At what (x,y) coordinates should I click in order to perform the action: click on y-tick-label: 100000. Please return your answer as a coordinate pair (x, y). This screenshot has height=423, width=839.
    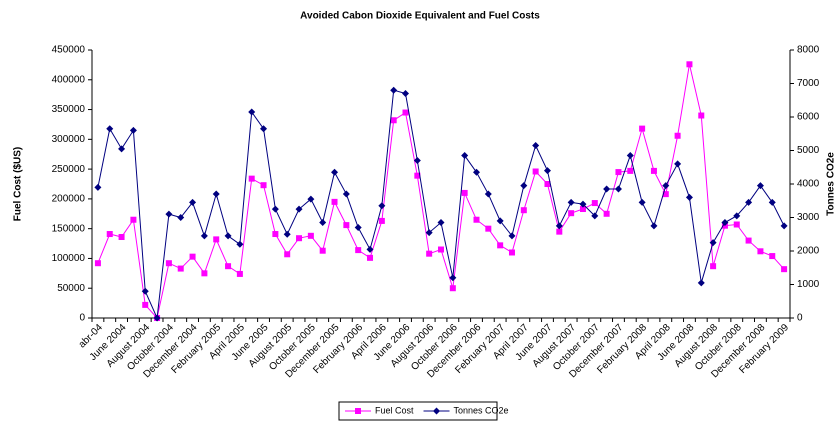
    Looking at the image, I should click on (69, 258).